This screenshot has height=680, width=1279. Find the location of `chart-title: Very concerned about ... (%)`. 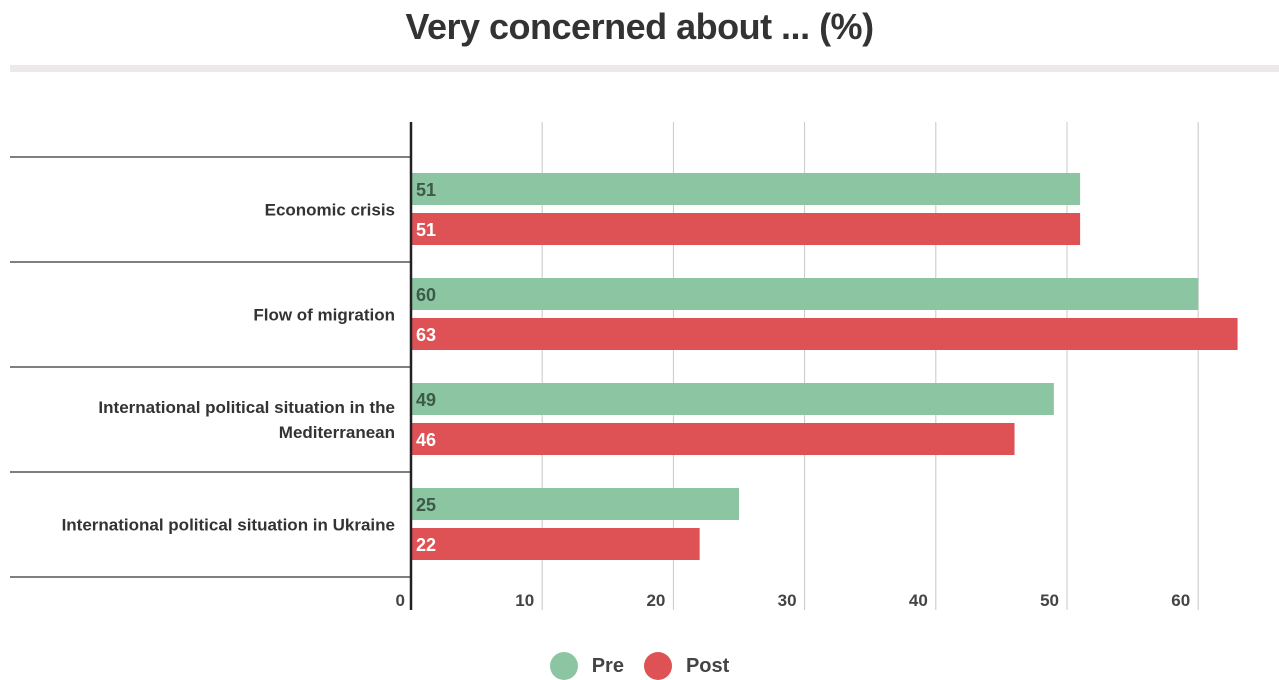

chart-title: Very concerned about ... (%) is located at coordinates (639, 26).